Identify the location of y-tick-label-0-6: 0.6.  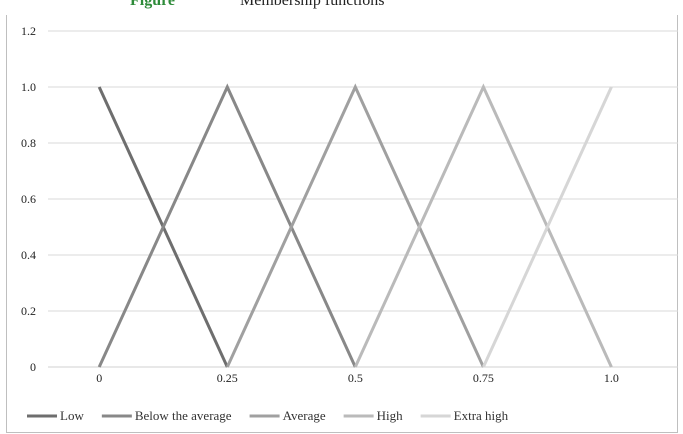
(28, 199).